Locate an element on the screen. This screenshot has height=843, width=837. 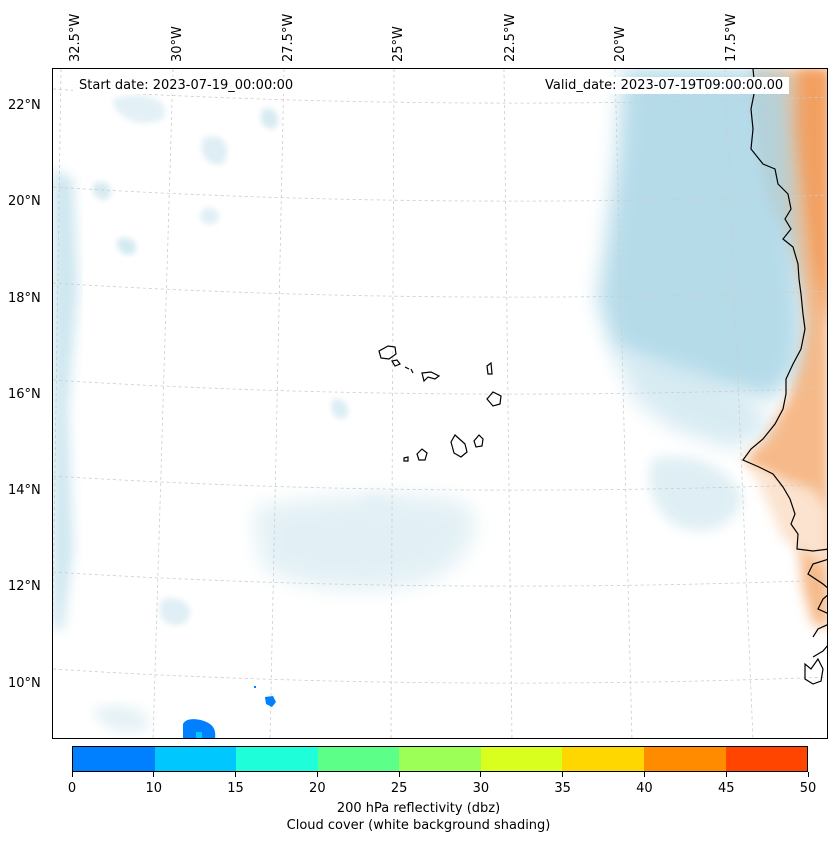
lon-label-27-5w: 27.5°W is located at coordinates (288, 37).